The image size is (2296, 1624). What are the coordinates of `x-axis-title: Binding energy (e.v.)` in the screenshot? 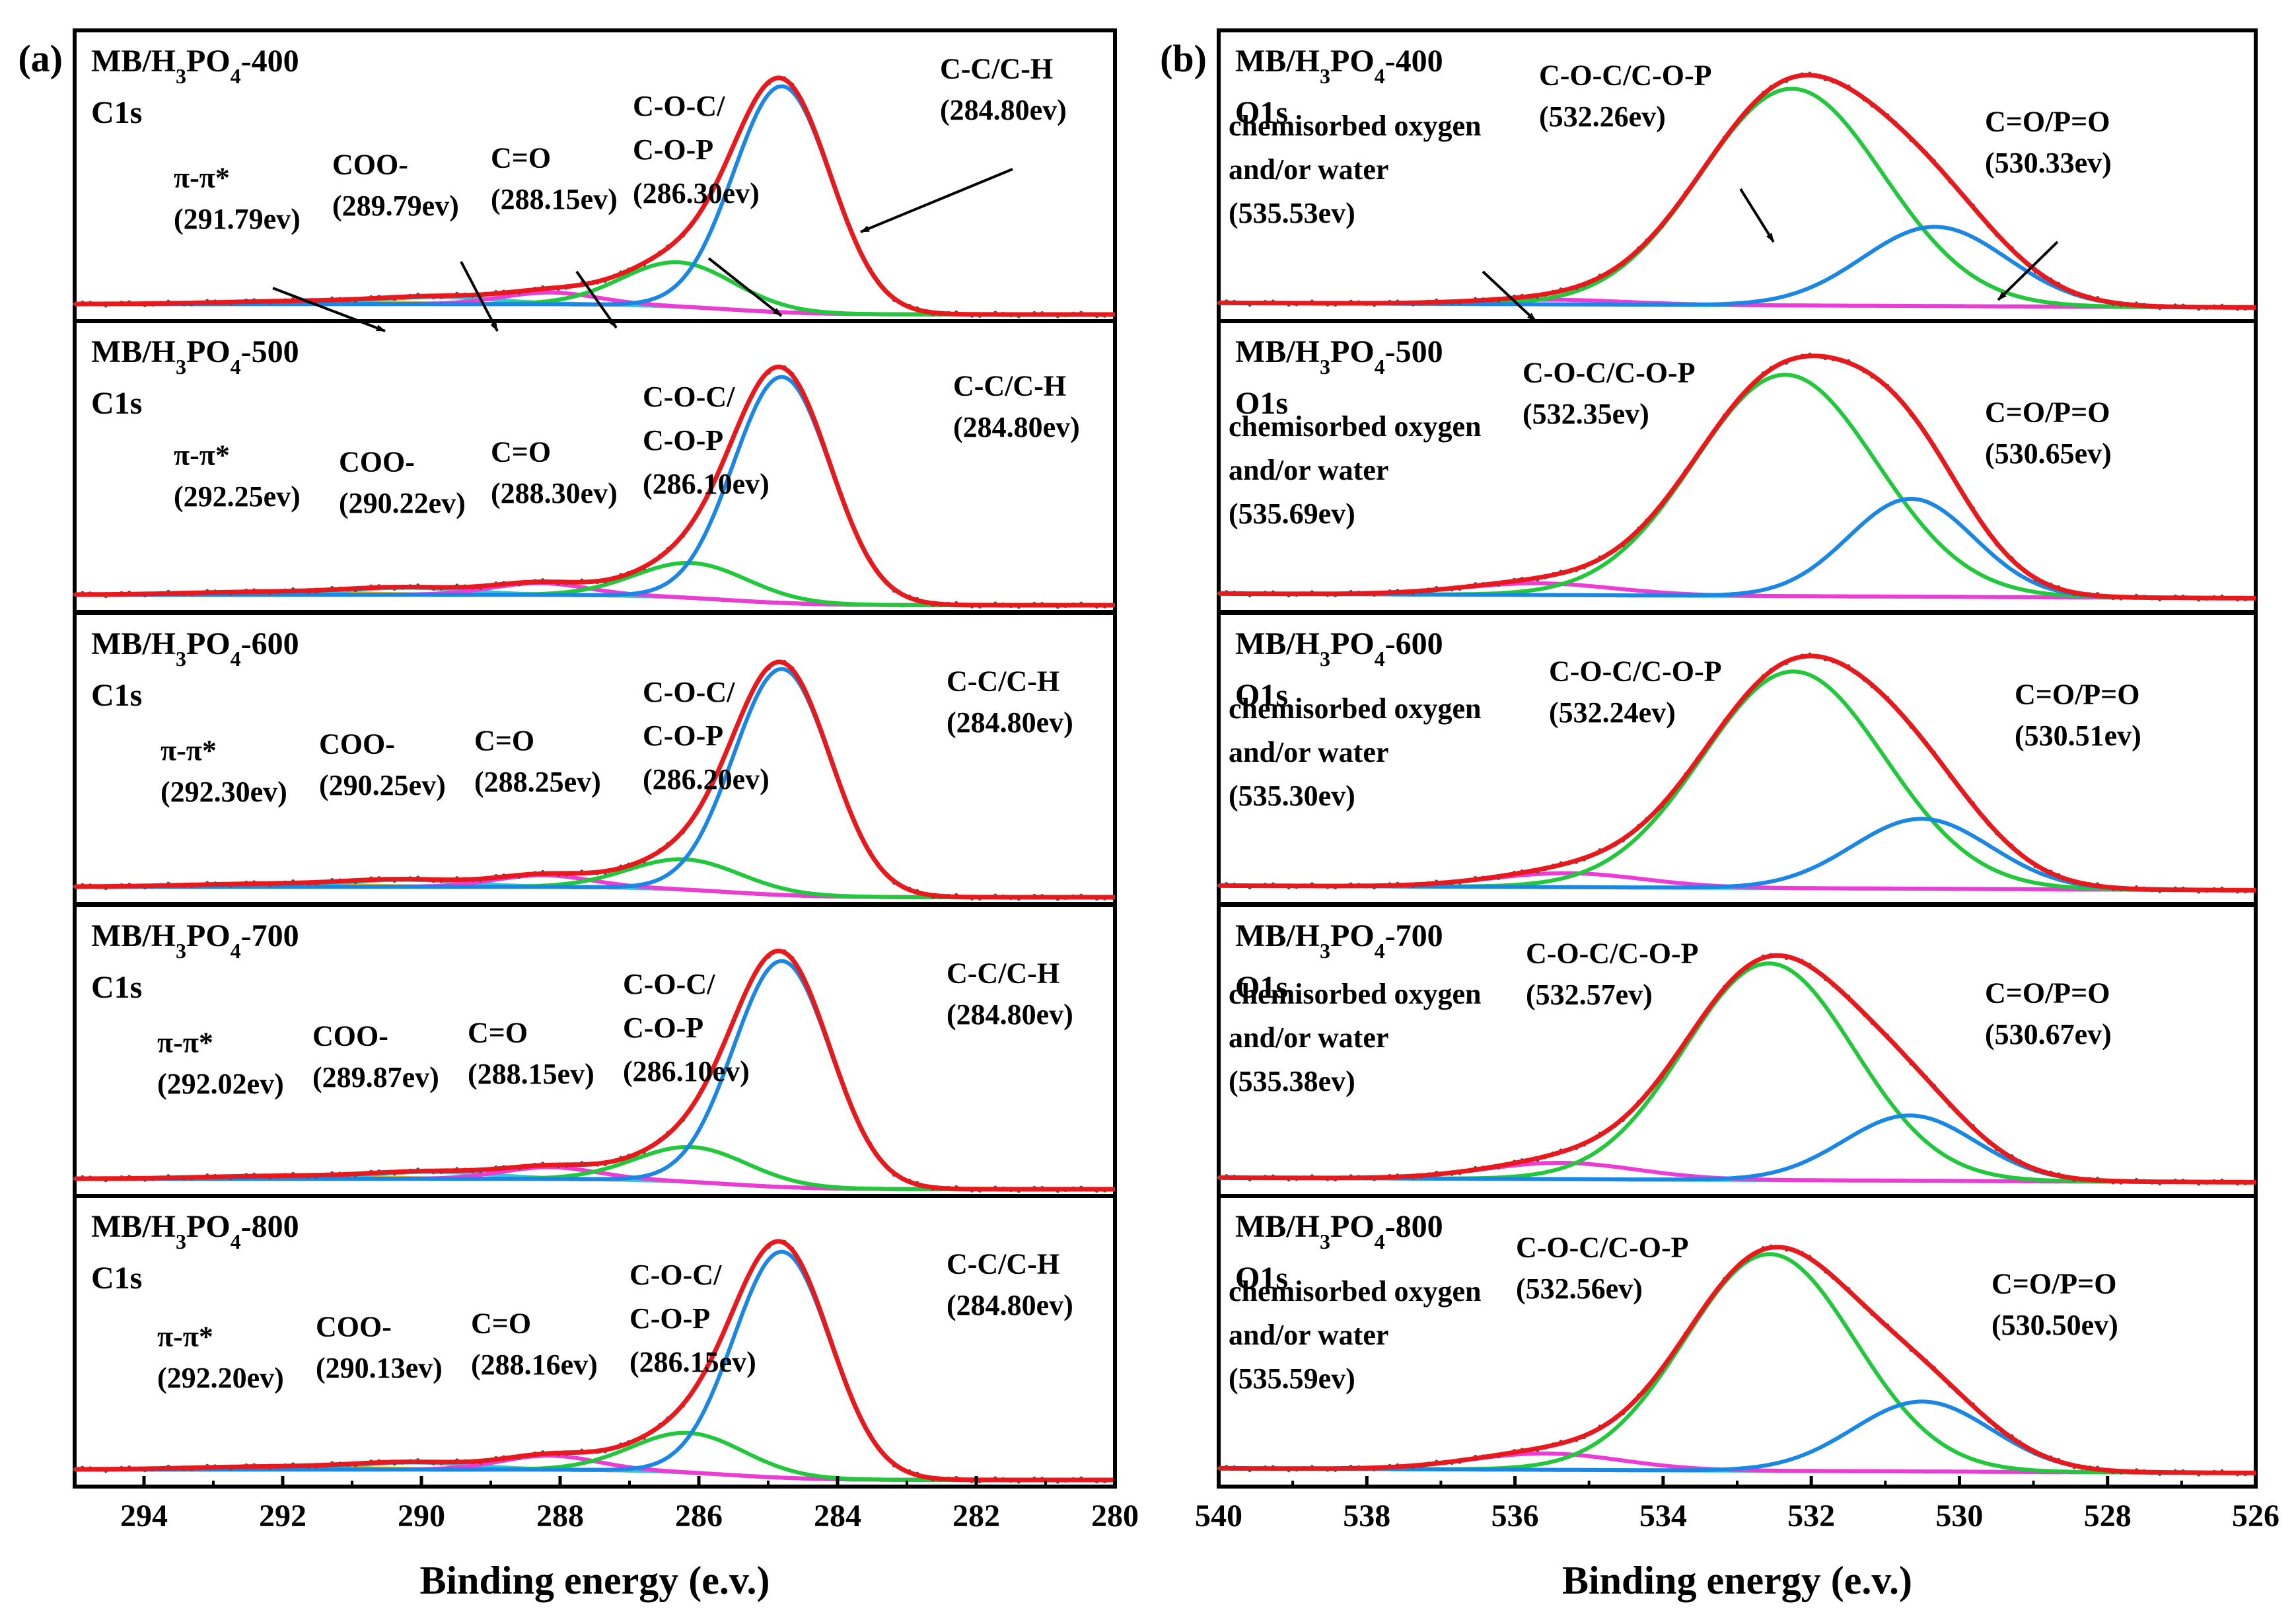 It's located at (594, 1580).